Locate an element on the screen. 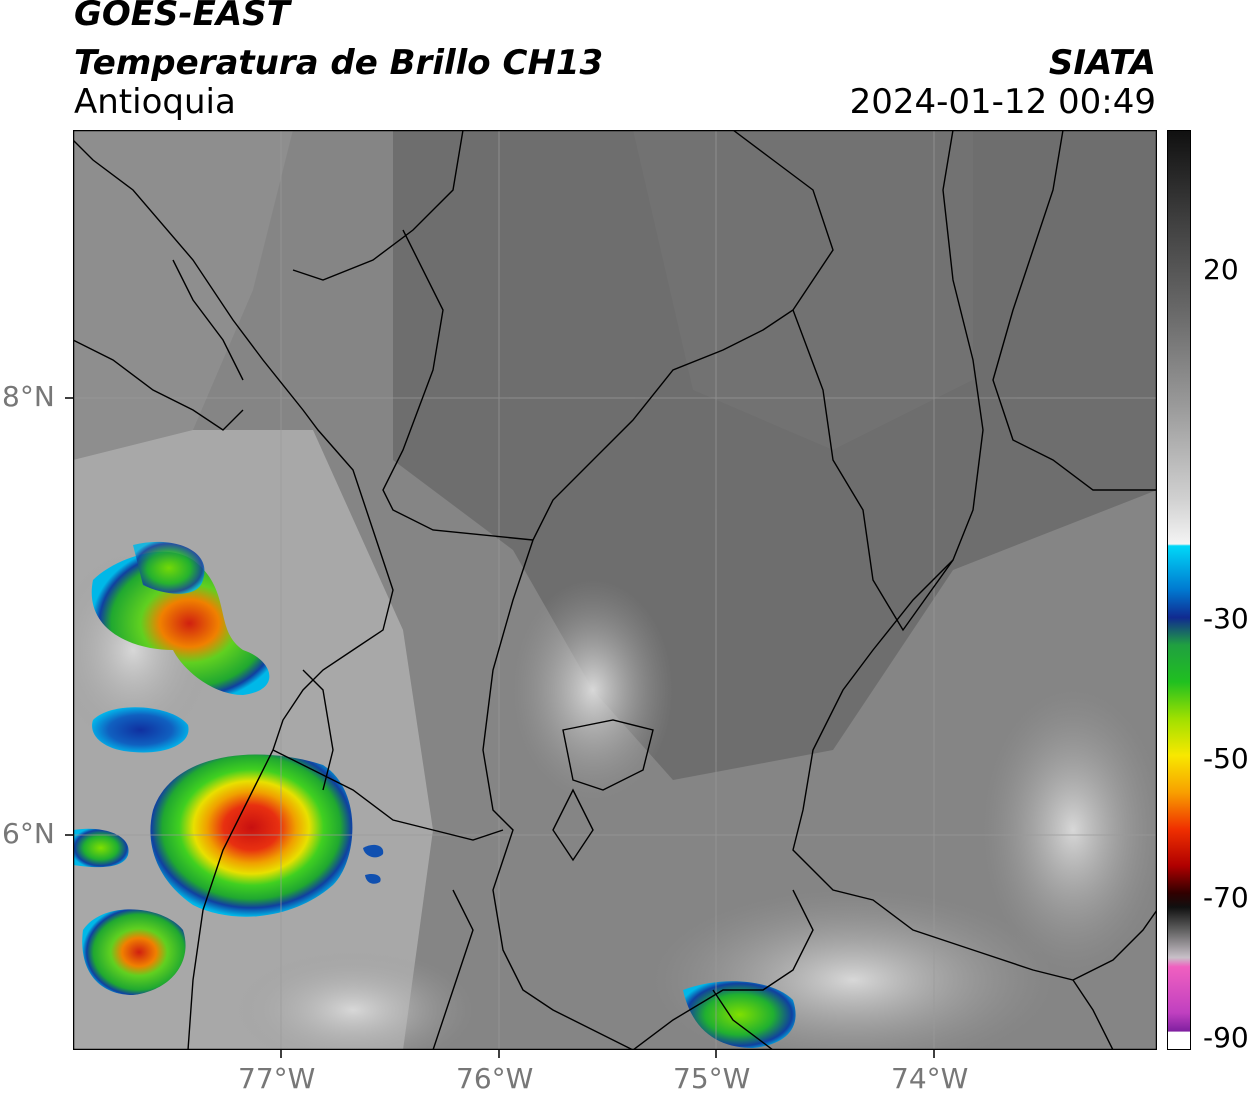 The image size is (1252, 1099). lat-label-6n: 6°N is located at coordinates (28, 833).